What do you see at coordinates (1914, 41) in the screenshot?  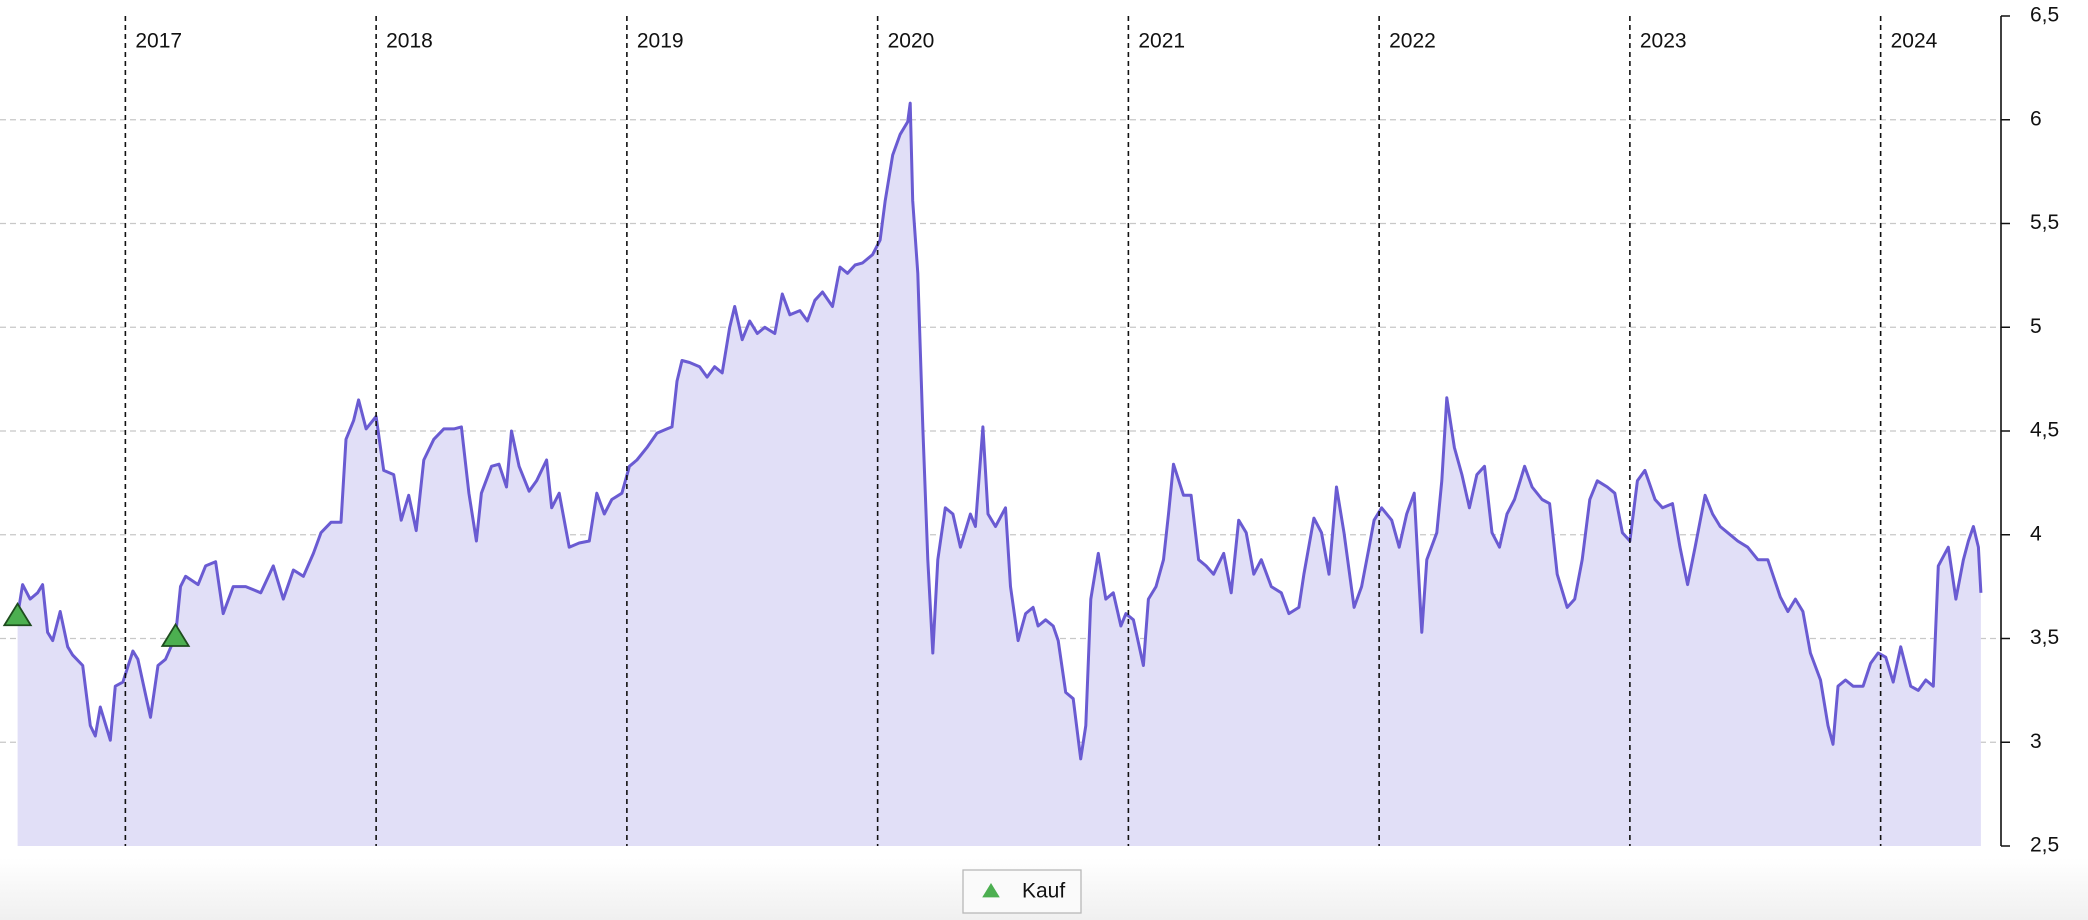 I see `x-tick-label: 2024` at bounding box center [1914, 41].